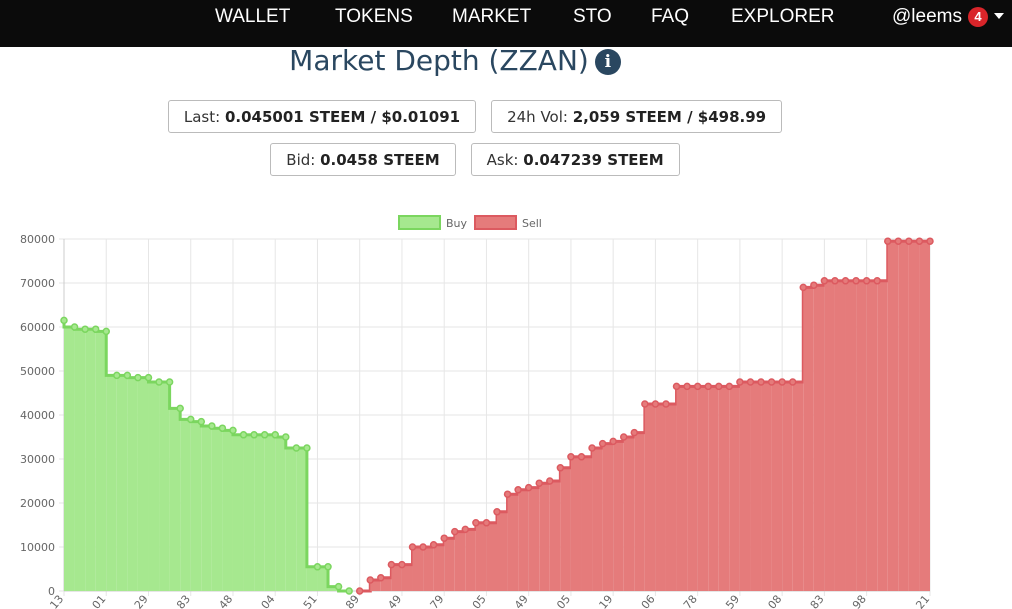  Describe the element at coordinates (37, 283) in the screenshot. I see `y-tick-label: 70000` at that location.